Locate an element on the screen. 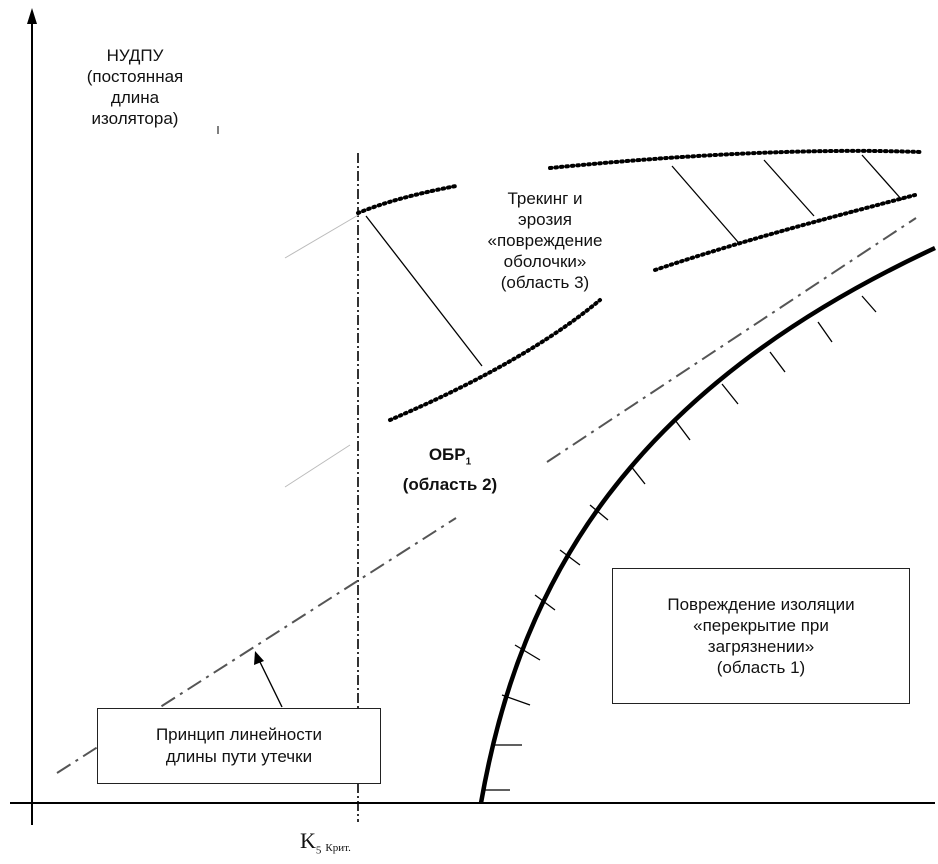  linearity-faint-line-lower is located at coordinates (317, 466).